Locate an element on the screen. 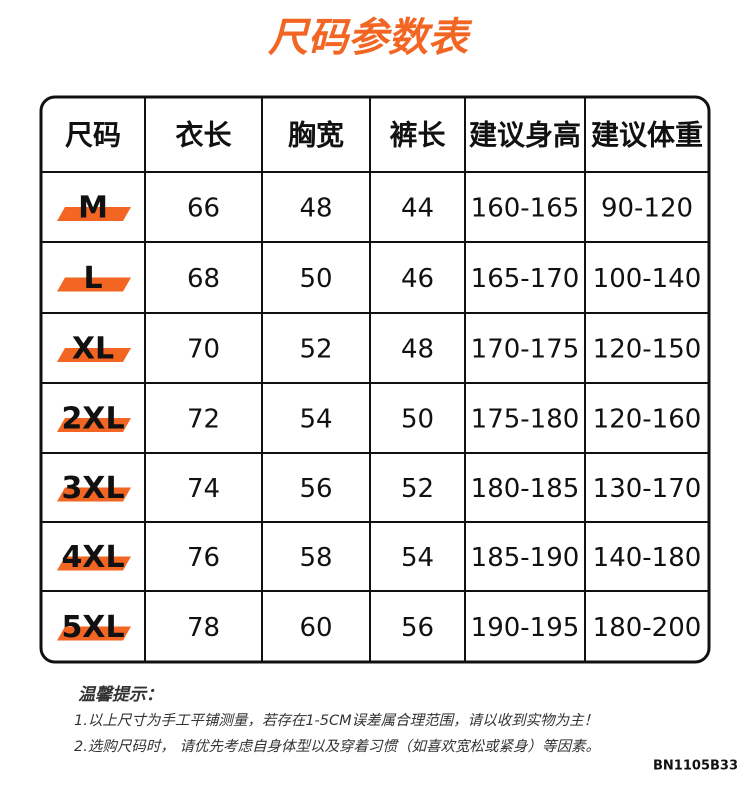  cell-value: 44 is located at coordinates (417, 209).